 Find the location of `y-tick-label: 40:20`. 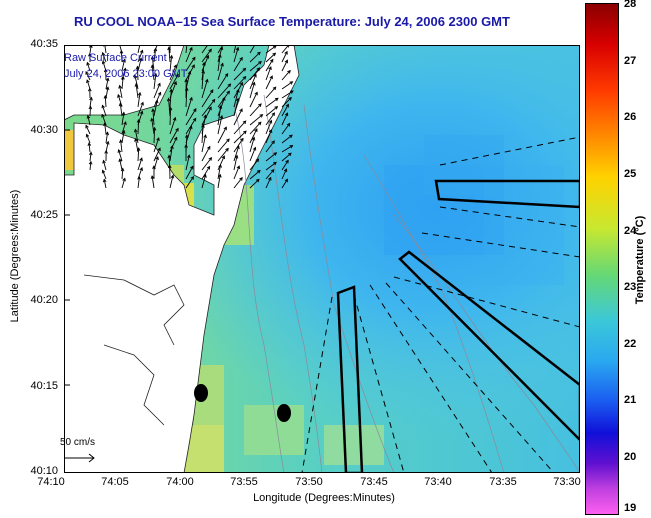

y-tick-label: 40:20 is located at coordinates (44, 300).